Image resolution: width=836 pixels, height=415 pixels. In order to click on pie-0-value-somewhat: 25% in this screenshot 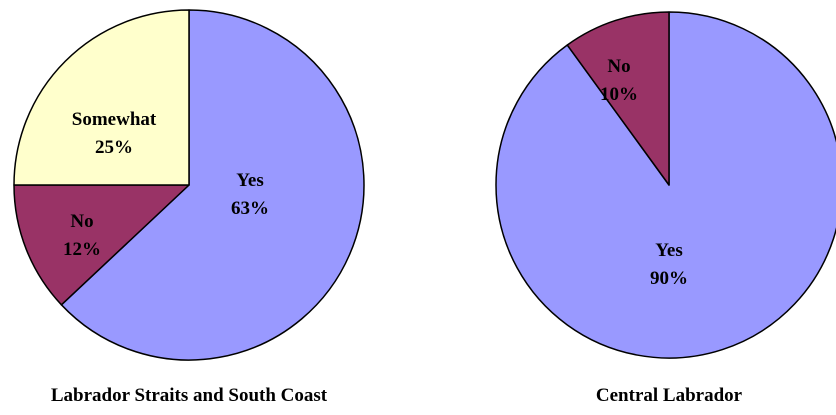, I will do `click(114, 147)`.